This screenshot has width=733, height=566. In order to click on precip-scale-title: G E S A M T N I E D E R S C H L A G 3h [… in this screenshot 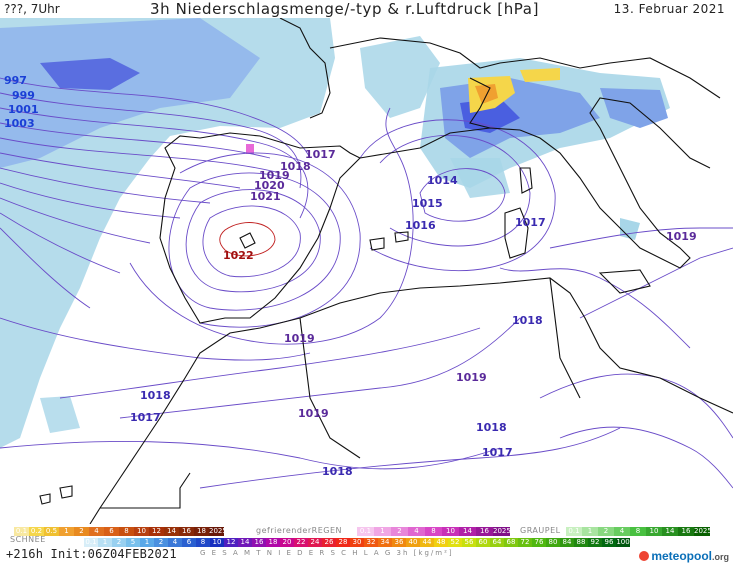, I will do `click(327, 553)`.